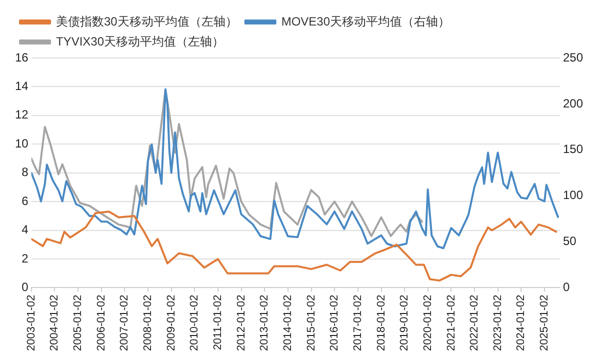  Describe the element at coordinates (381, 323) in the screenshot. I see `x-tick-label: 2018-01-02` at that location.